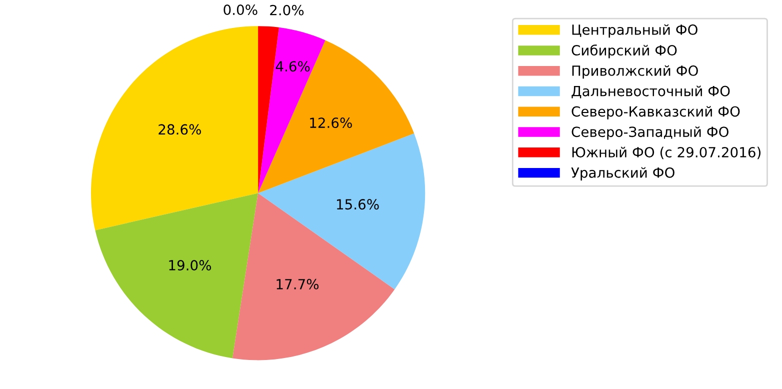 This screenshot has height=389, width=782. I want to click on legend-label: Уральский ФО, so click(622, 174).